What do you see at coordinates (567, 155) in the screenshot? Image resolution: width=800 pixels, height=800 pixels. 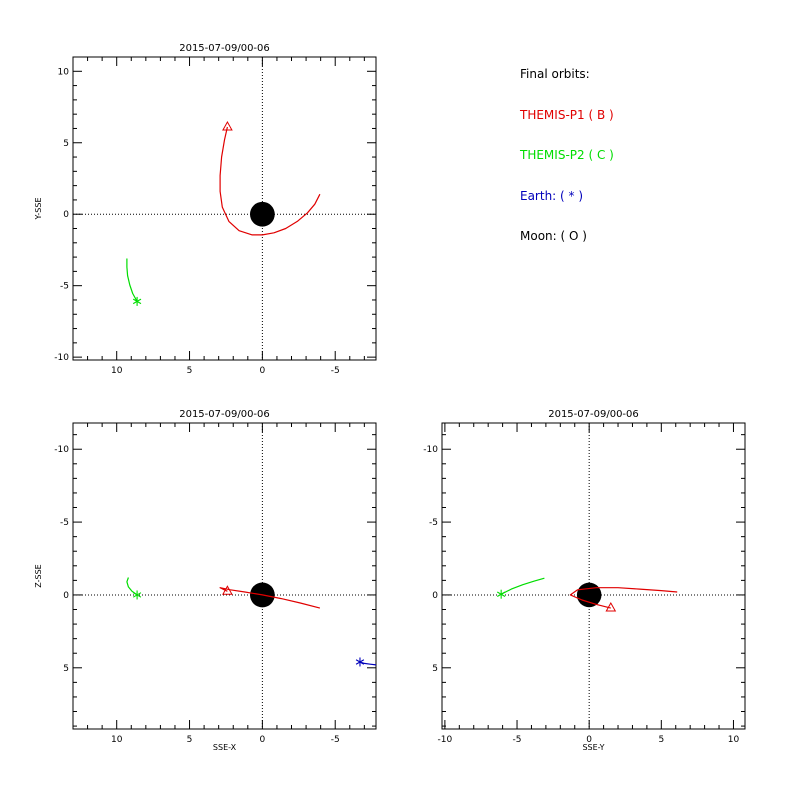 I see `legend-entry-themis-p2: THEMIS-P2 ( C )` at bounding box center [567, 155].